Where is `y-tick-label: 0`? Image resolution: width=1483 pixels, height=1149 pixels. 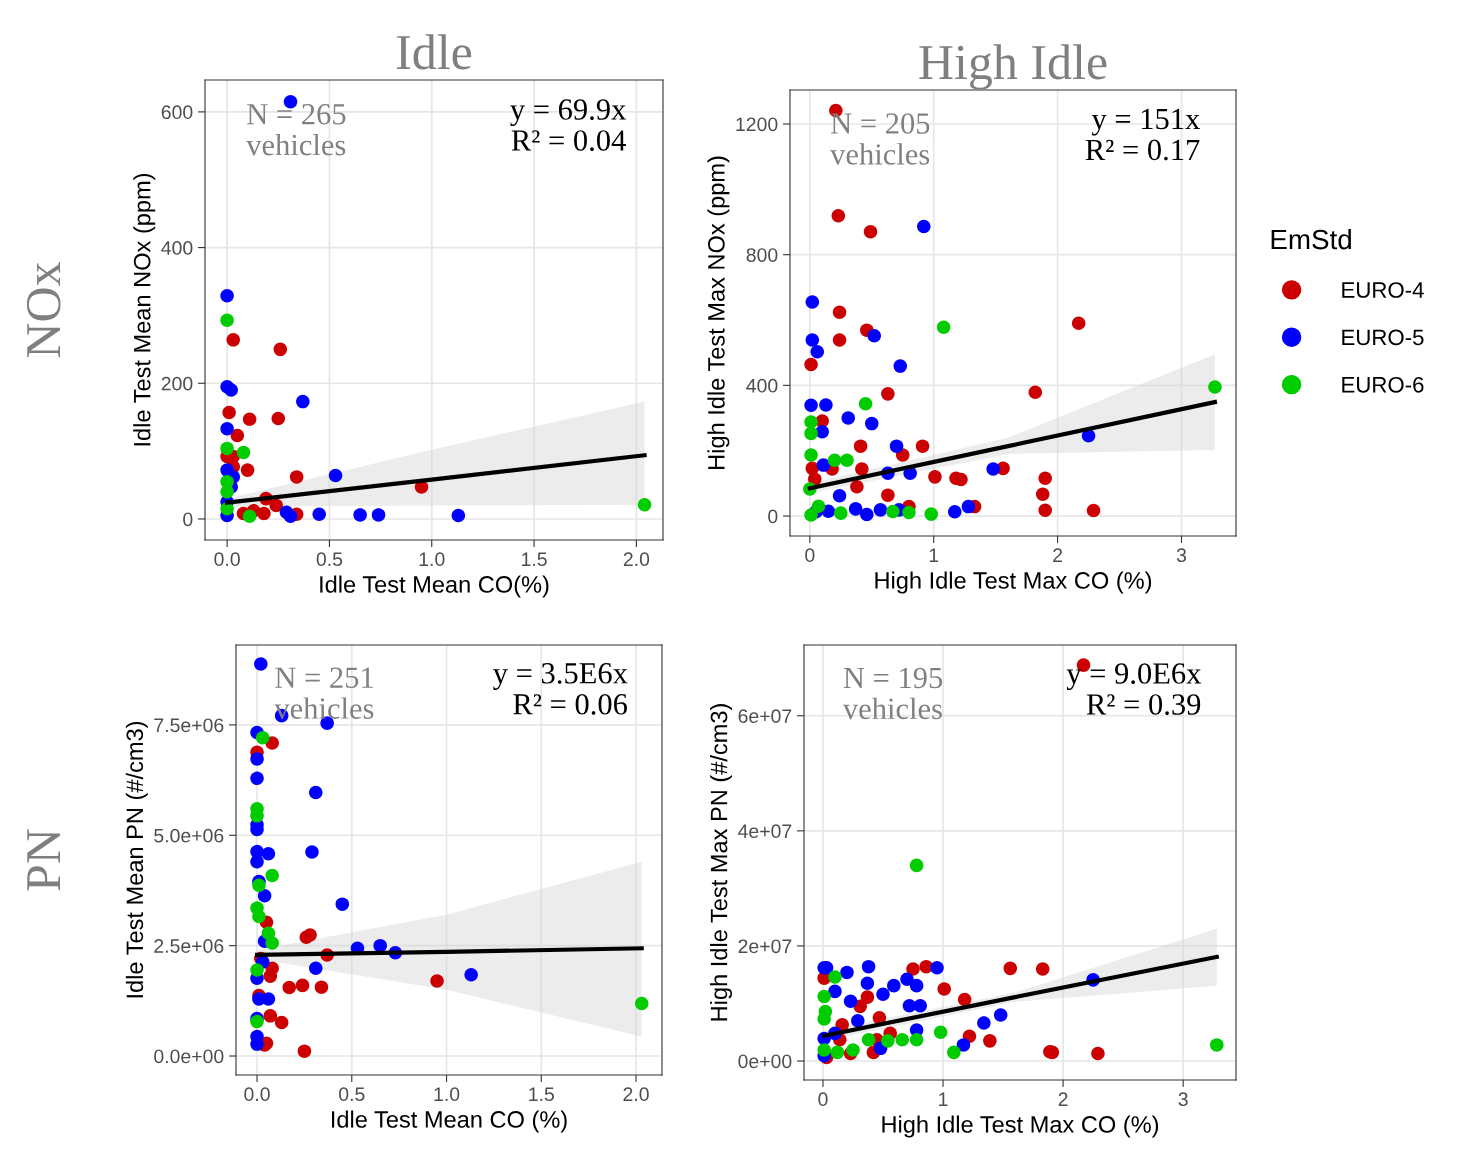
y-tick-label: 0 is located at coordinates (773, 516).